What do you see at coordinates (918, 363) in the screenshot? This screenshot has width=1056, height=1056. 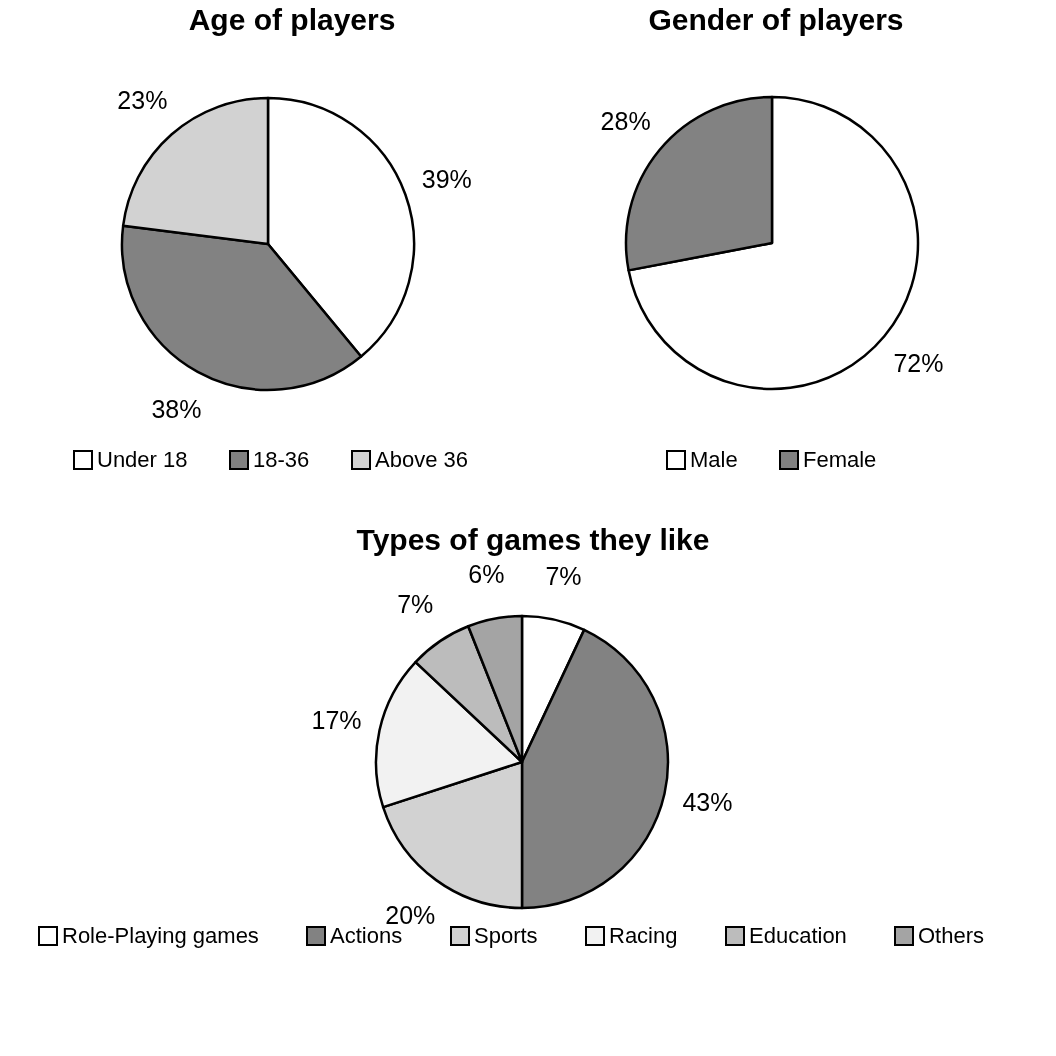 I see `data-label: 72%` at bounding box center [918, 363].